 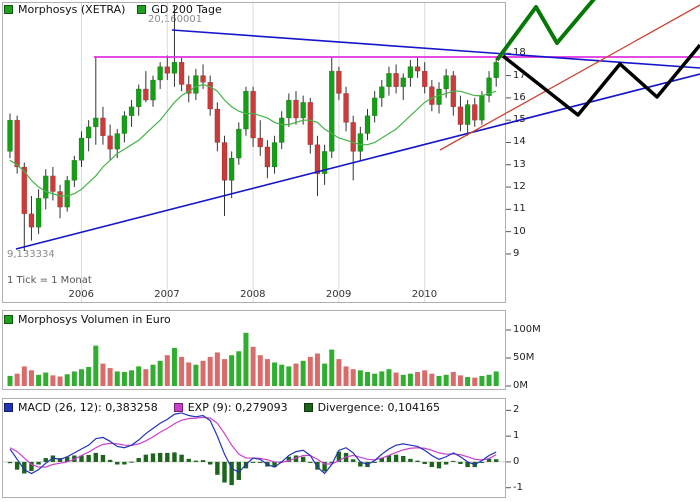 What do you see at coordinates (600, 80) in the screenshot?
I see `black-projection-line` at bounding box center [600, 80].